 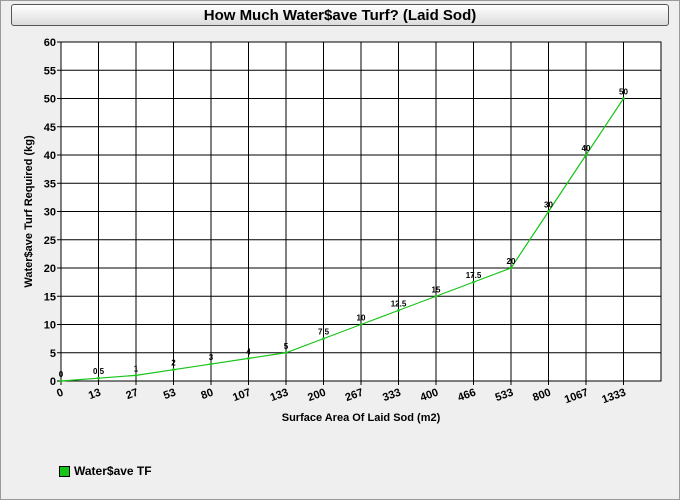 What do you see at coordinates (61, 374) in the screenshot?
I see `data-label: 0` at bounding box center [61, 374].